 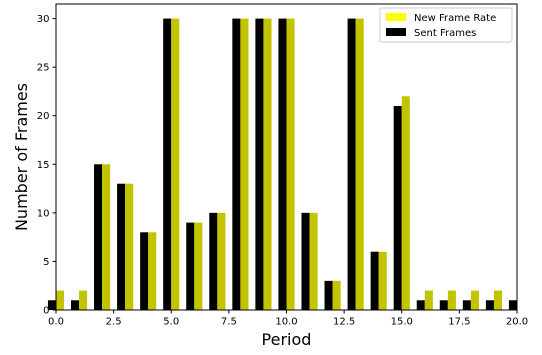 What do you see at coordinates (229, 322) in the screenshot?
I see `x-tick-label: 7.5` at bounding box center [229, 322].